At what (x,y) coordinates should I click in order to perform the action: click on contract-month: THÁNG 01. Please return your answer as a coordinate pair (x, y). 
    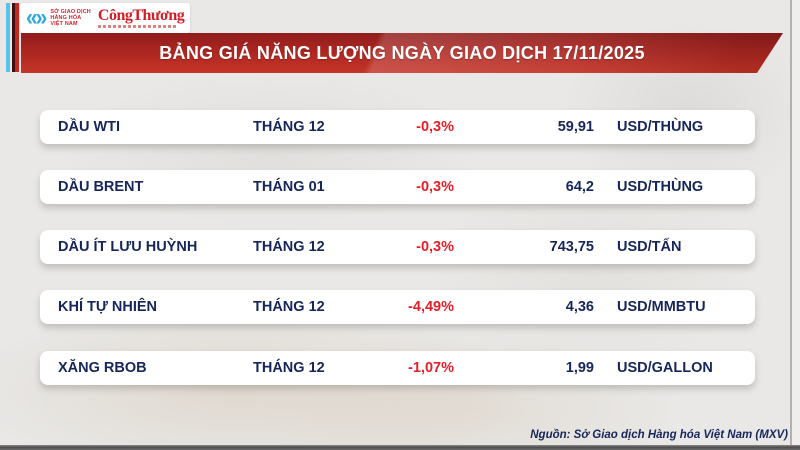
    Looking at the image, I should click on (289, 187).